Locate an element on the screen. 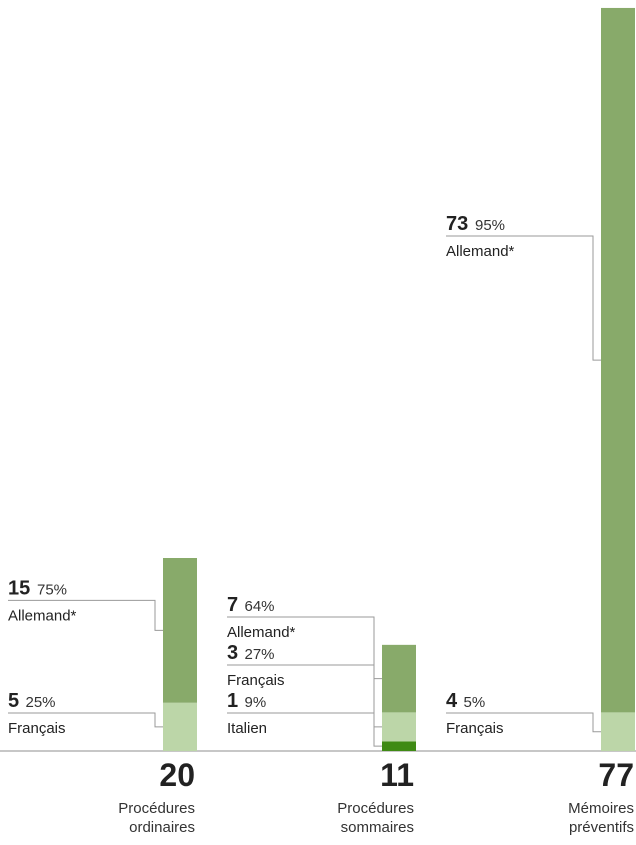 This screenshot has width=636, height=845. bar-total: 20 is located at coordinates (177, 775).